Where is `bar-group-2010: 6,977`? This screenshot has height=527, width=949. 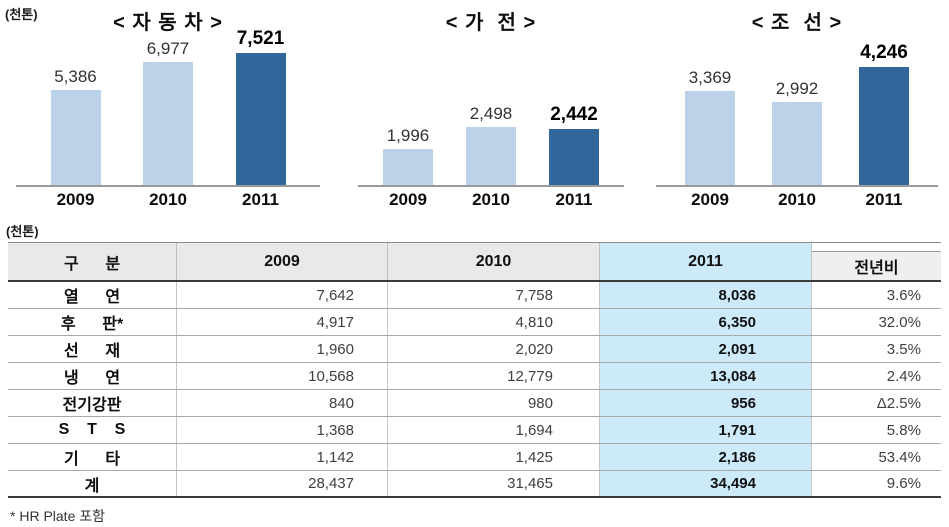
bar-group-2010: 6,977 is located at coordinates (168, 112).